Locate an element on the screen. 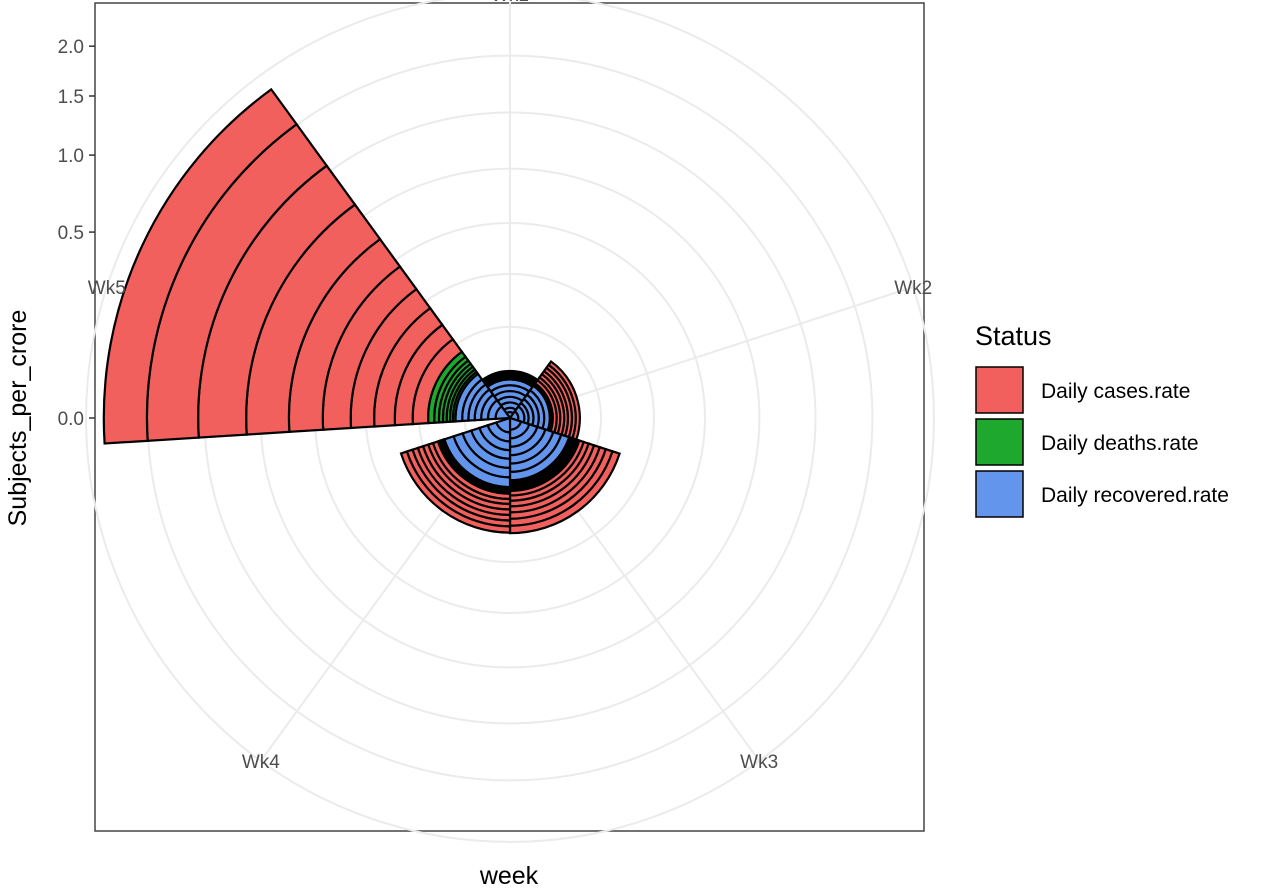  y-tick-label-1: 0.5 is located at coordinates (71, 233).